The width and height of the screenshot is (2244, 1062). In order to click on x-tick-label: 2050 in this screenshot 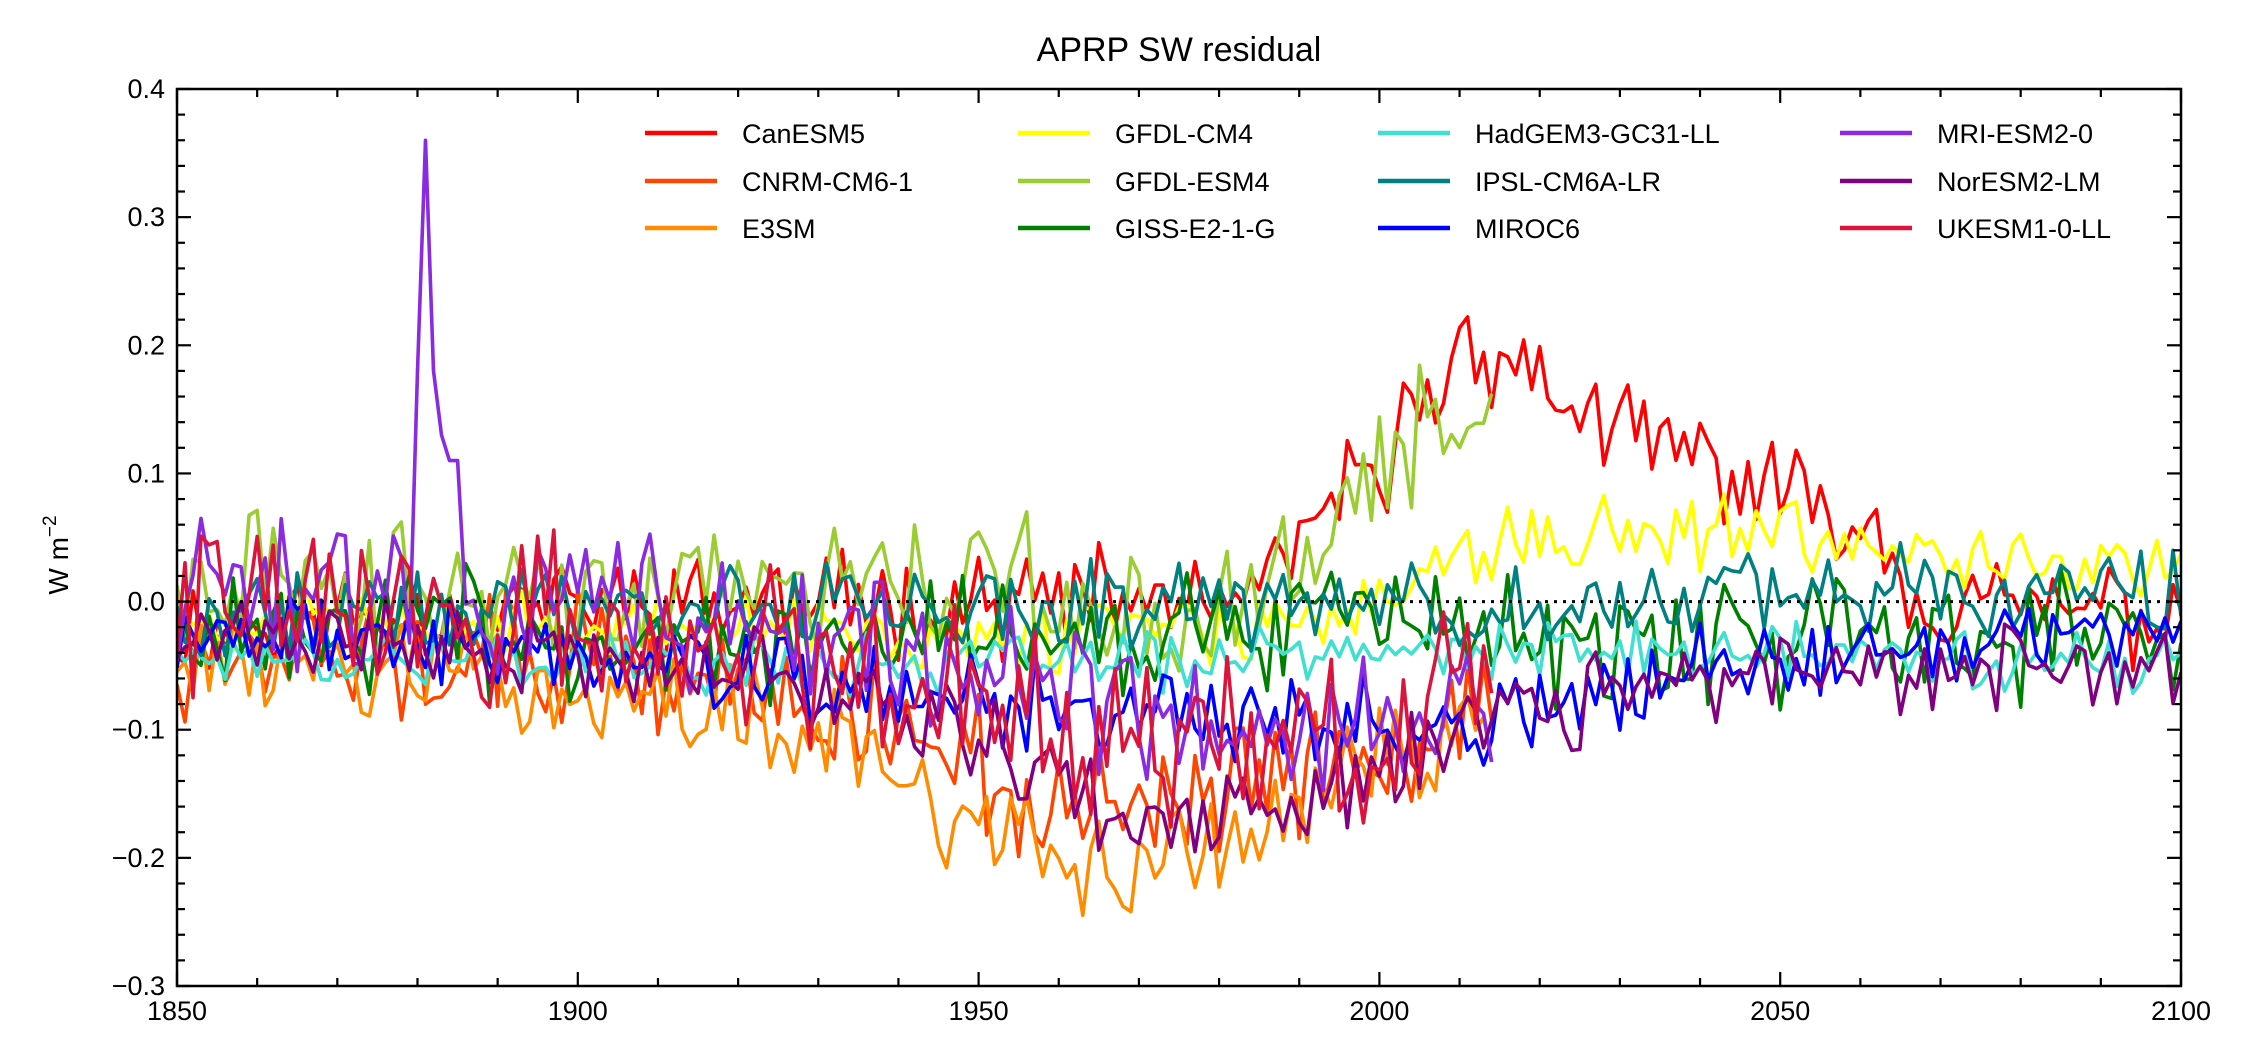, I will do `click(1780, 1011)`.